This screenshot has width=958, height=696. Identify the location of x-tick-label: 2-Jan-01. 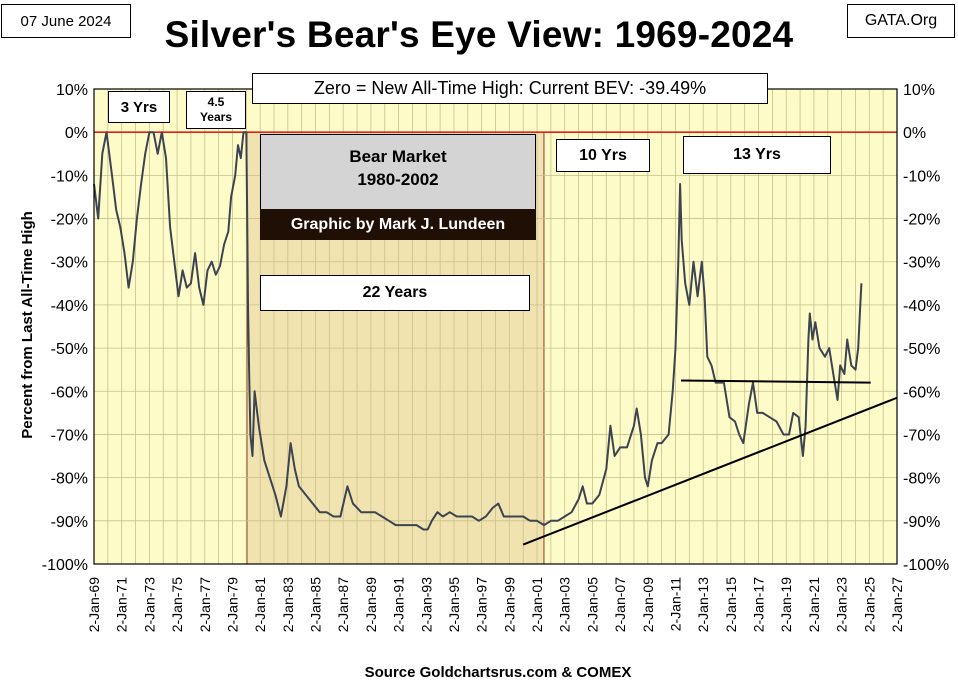
(537, 604).